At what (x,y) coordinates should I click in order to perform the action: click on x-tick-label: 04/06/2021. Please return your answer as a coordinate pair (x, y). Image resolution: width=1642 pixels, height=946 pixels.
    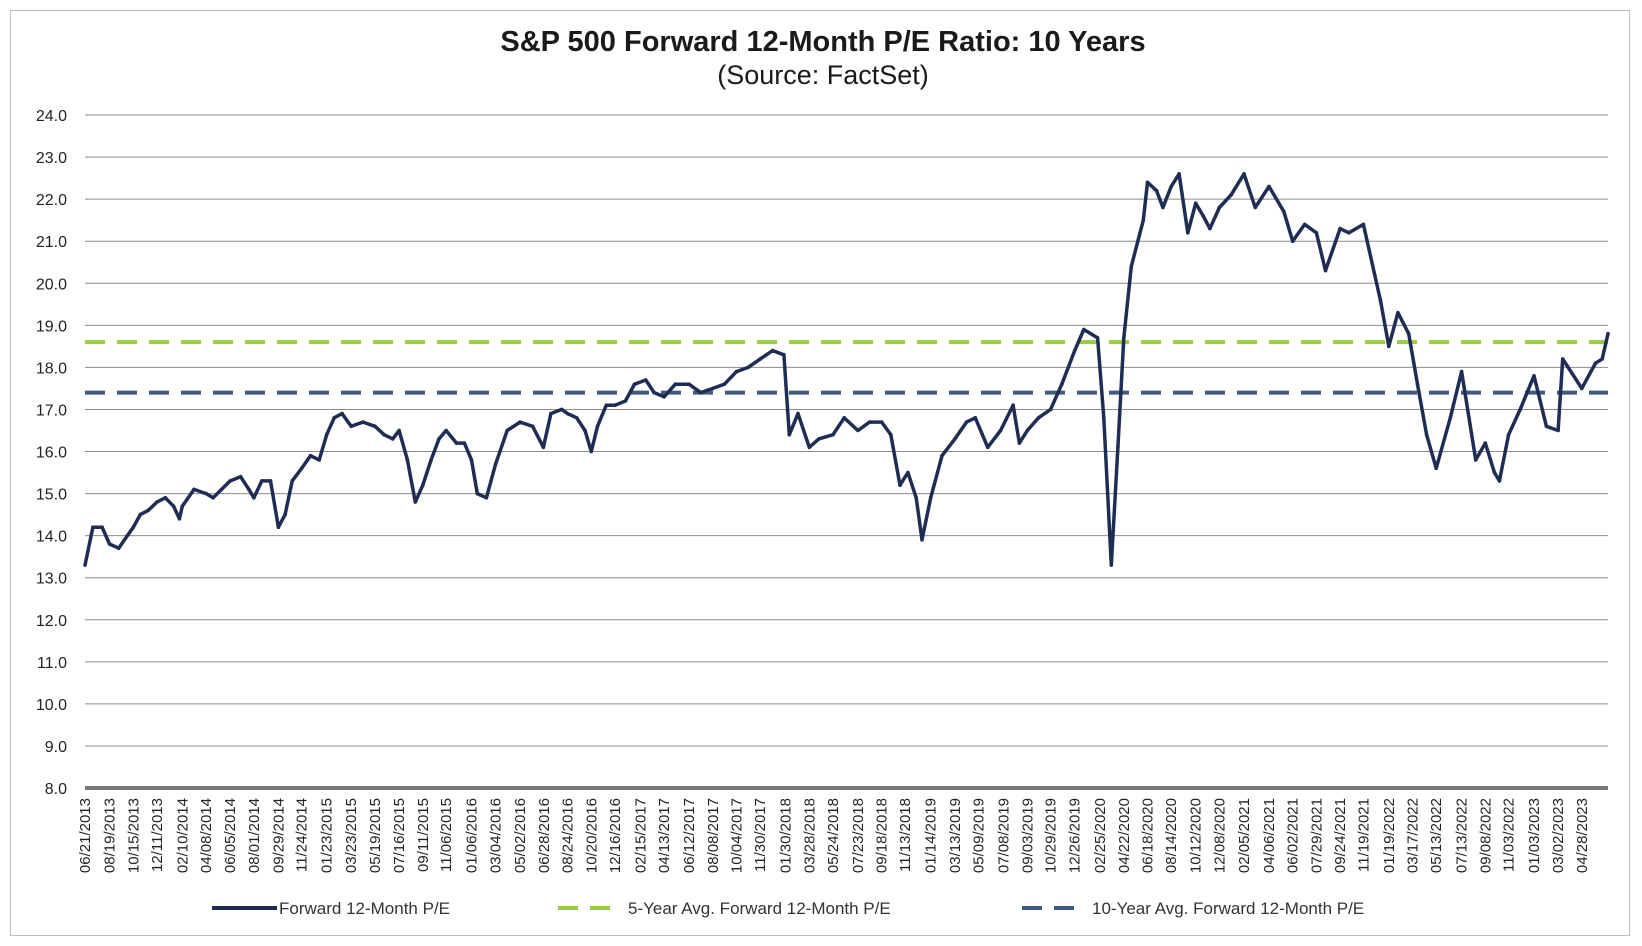
    Looking at the image, I should click on (1269, 835).